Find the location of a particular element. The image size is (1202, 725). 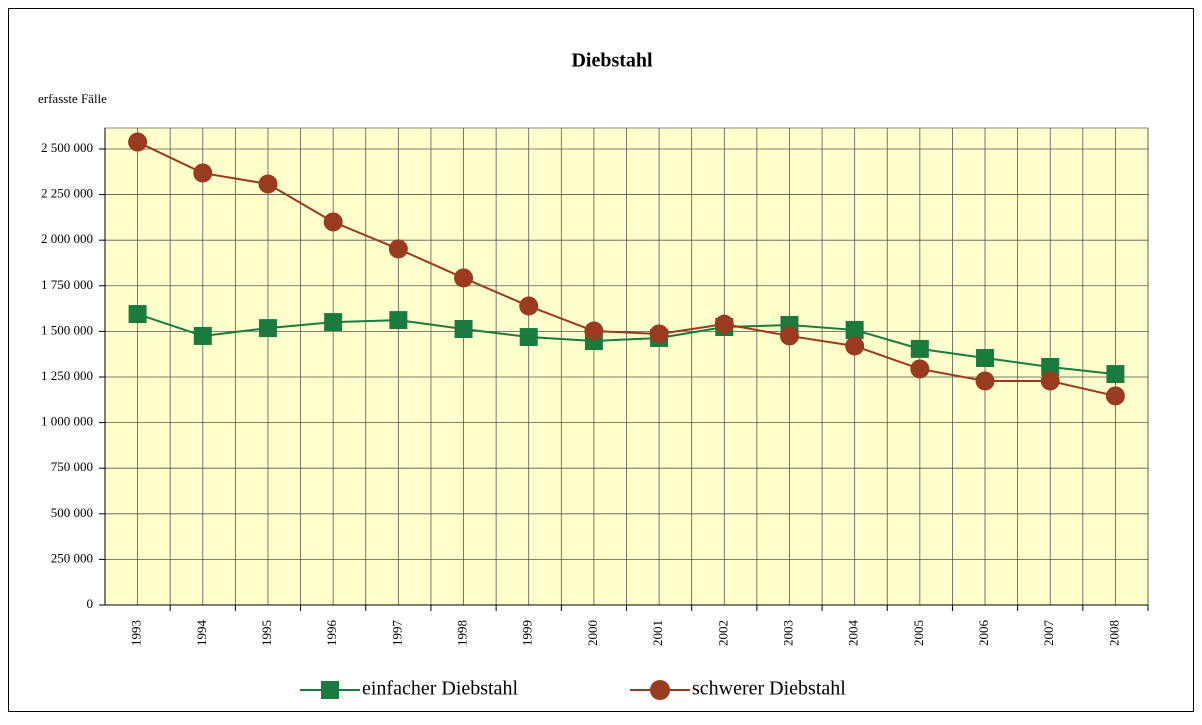

y-tick-label: 250 000 is located at coordinates (72, 557).